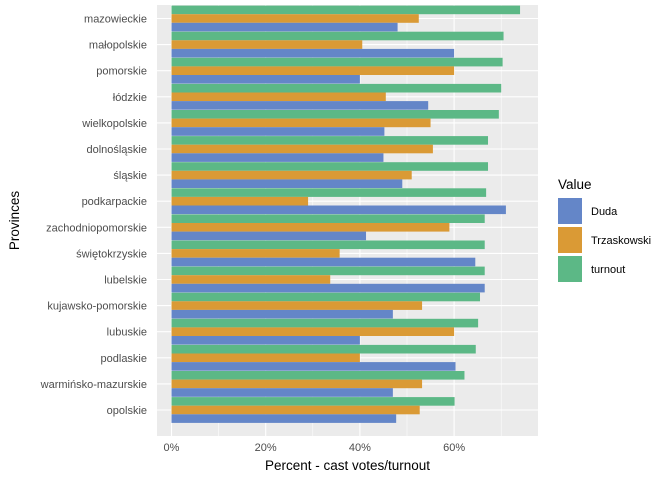  What do you see at coordinates (125, 281) in the screenshot?
I see `y-tick-label: lubelskie` at bounding box center [125, 281].